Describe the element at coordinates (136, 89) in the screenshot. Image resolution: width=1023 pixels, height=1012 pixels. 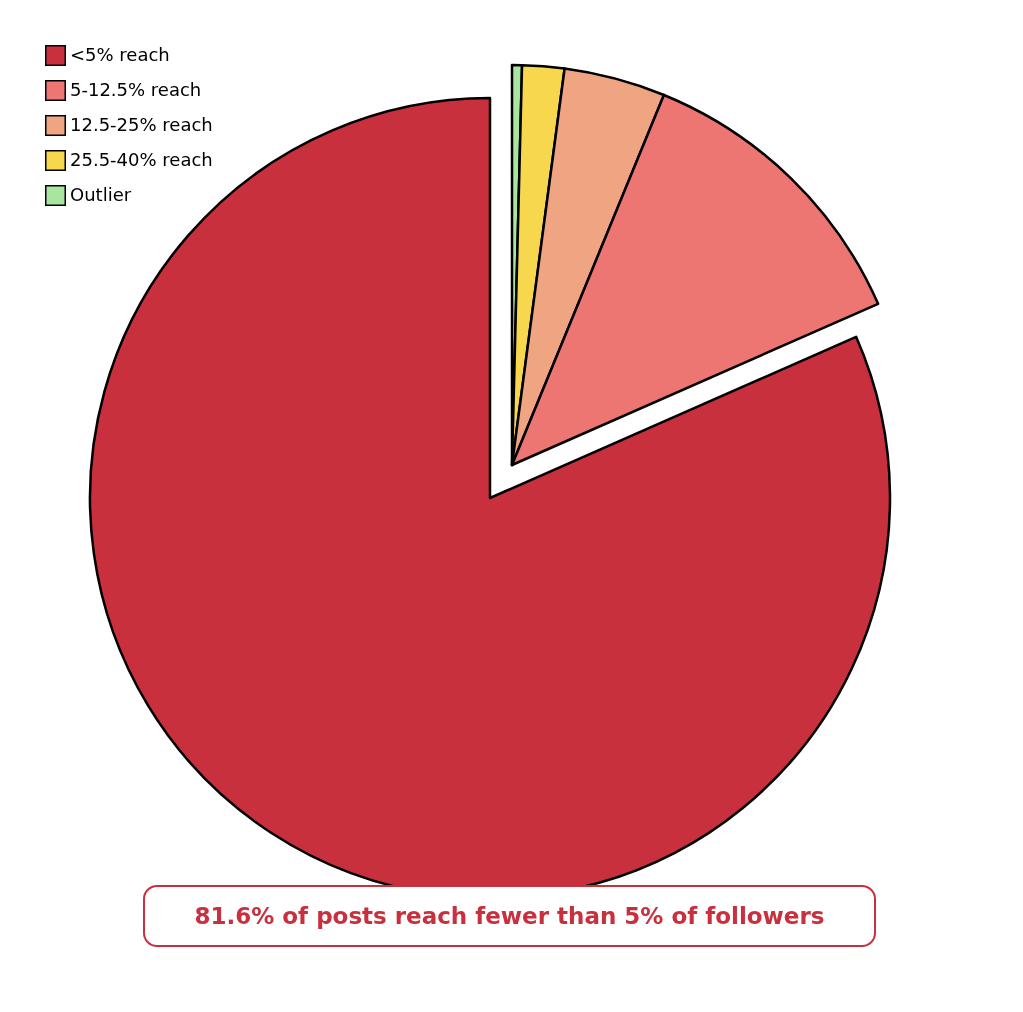
I see `legend-label: 5-12.5% reach` at that location.